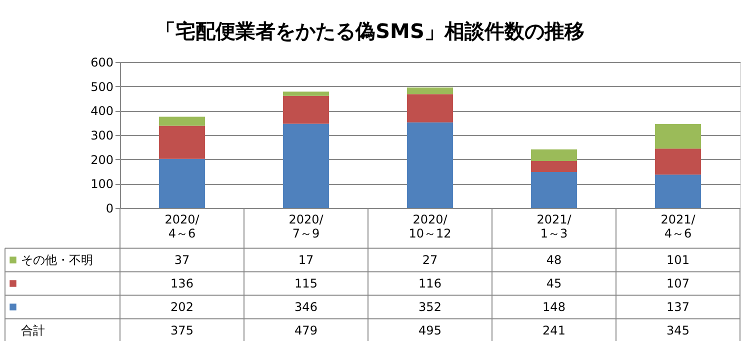 The width and height of the screenshot is (756, 341). I want to click on data-label: 101, so click(678, 260).